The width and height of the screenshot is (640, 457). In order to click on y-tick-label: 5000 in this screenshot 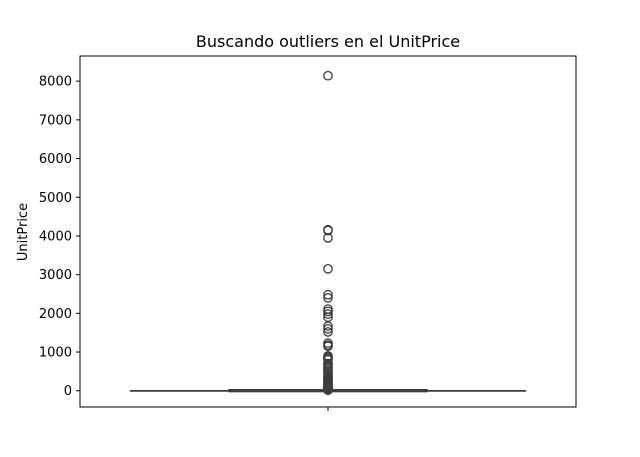, I will do `click(55, 198)`.